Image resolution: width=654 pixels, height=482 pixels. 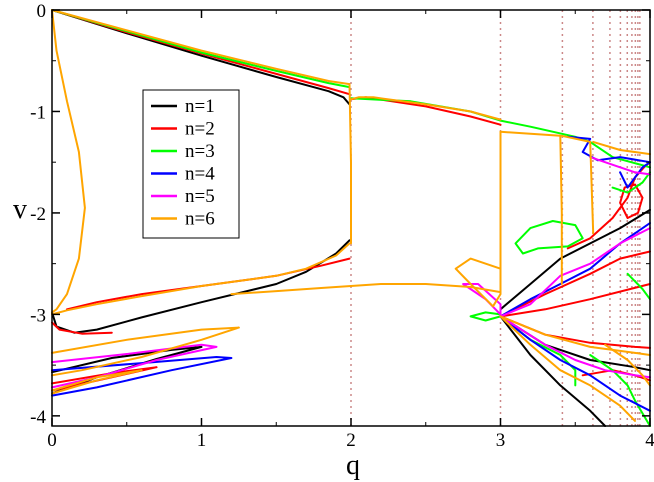 I want to click on y-tick-label: -1, so click(x=38, y=112).